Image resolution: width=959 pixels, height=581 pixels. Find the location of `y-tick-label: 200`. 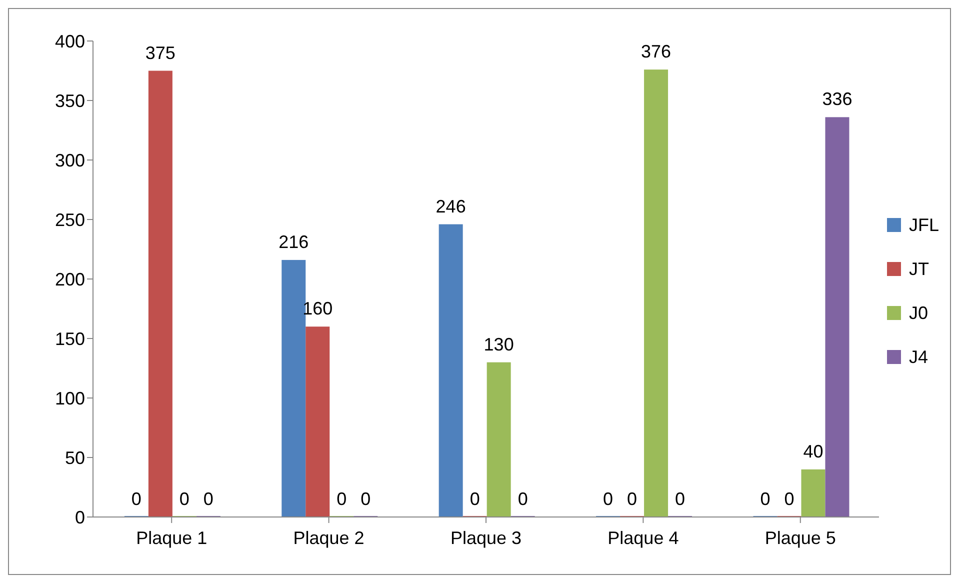

y-tick-label: 200 is located at coordinates (69, 279).